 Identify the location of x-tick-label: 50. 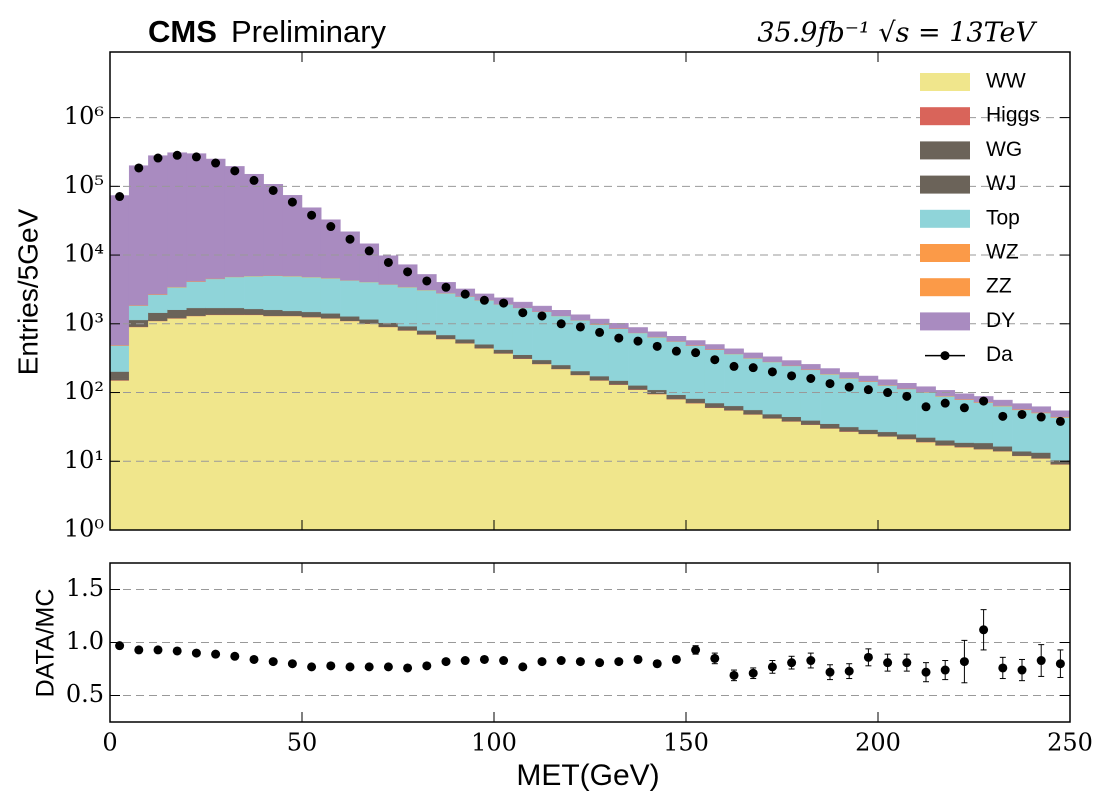
(302, 743).